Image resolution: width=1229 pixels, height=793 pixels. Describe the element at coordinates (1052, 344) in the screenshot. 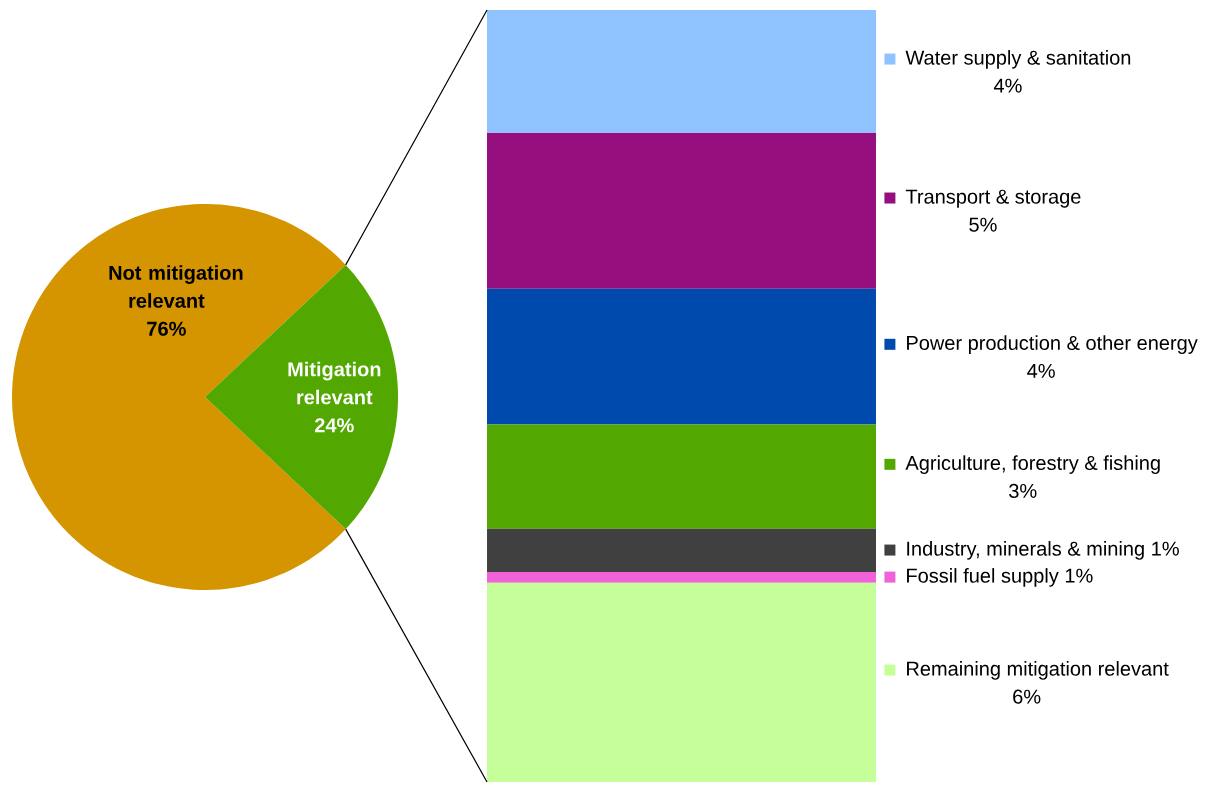

I see `legend-label: Power production & other energy` at that location.